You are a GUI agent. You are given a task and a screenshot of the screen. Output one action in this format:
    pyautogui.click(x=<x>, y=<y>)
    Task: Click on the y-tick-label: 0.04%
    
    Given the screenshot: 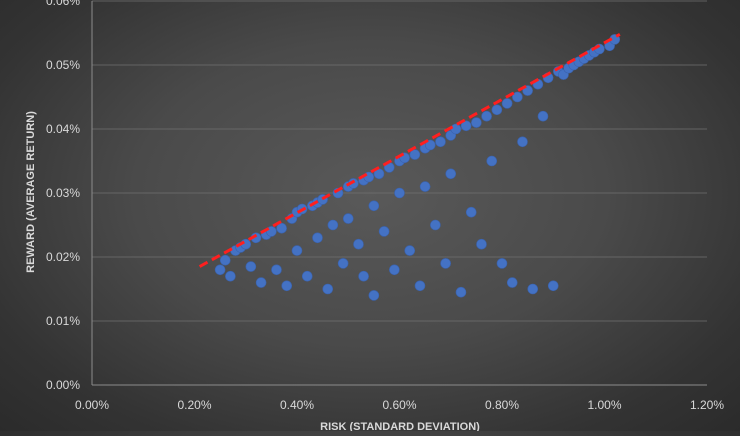 What is the action you would take?
    pyautogui.click(x=63, y=129)
    